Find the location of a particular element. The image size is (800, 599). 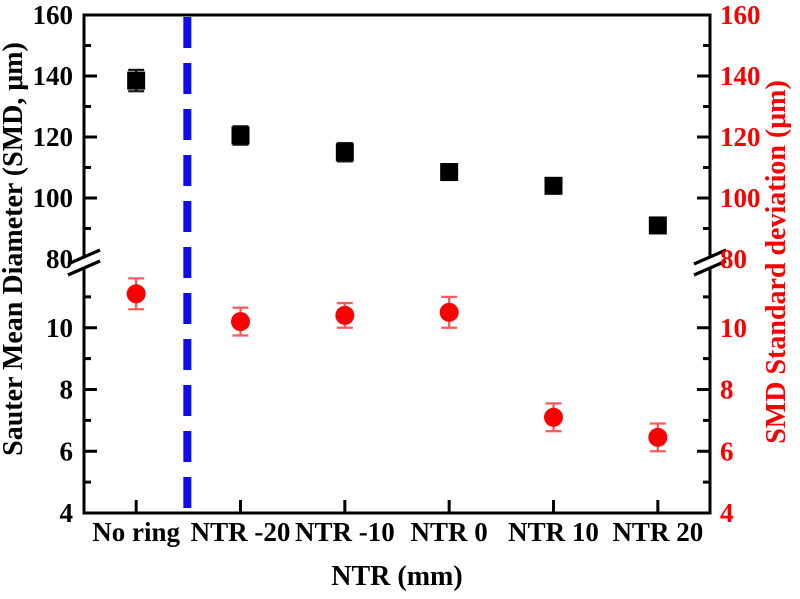

y-axis-tick-label-right: 160 is located at coordinates (740, 15).